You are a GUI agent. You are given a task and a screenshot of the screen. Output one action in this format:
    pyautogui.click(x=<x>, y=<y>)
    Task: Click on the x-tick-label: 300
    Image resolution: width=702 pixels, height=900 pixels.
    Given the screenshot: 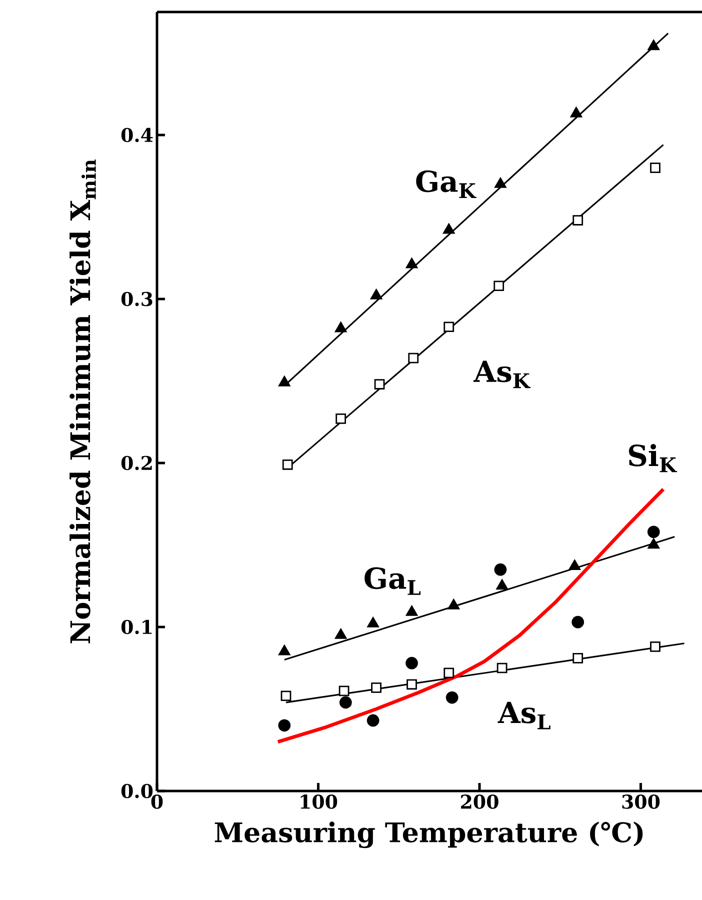 What is the action you would take?
    pyautogui.click(x=641, y=801)
    